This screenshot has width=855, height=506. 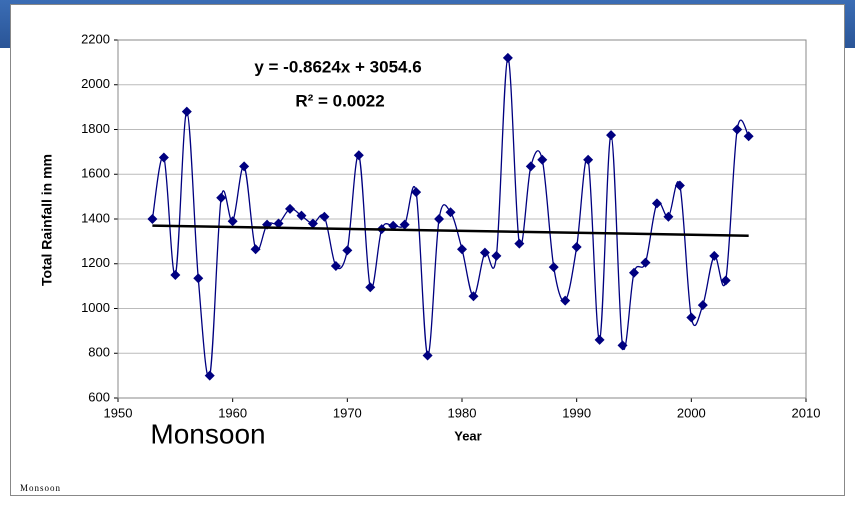 I want to click on x-tick-label: 1980, so click(x=462, y=412).